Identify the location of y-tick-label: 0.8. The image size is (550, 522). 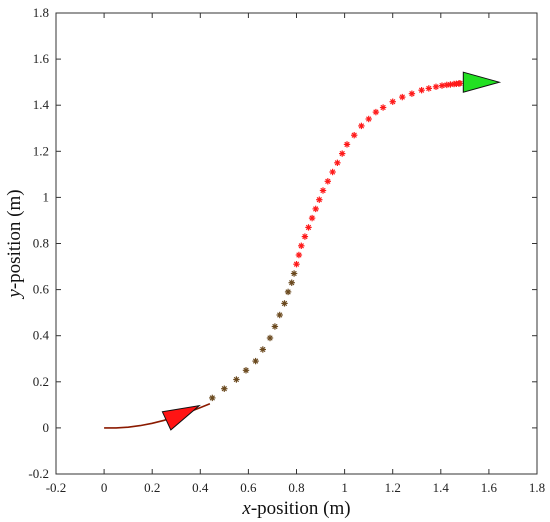
(41, 243).